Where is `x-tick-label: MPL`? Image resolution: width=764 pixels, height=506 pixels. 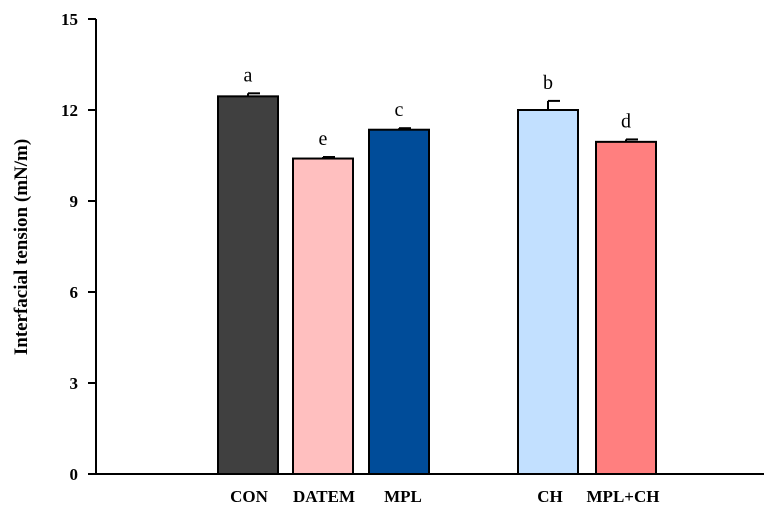 x-tick-label: MPL is located at coordinates (403, 496).